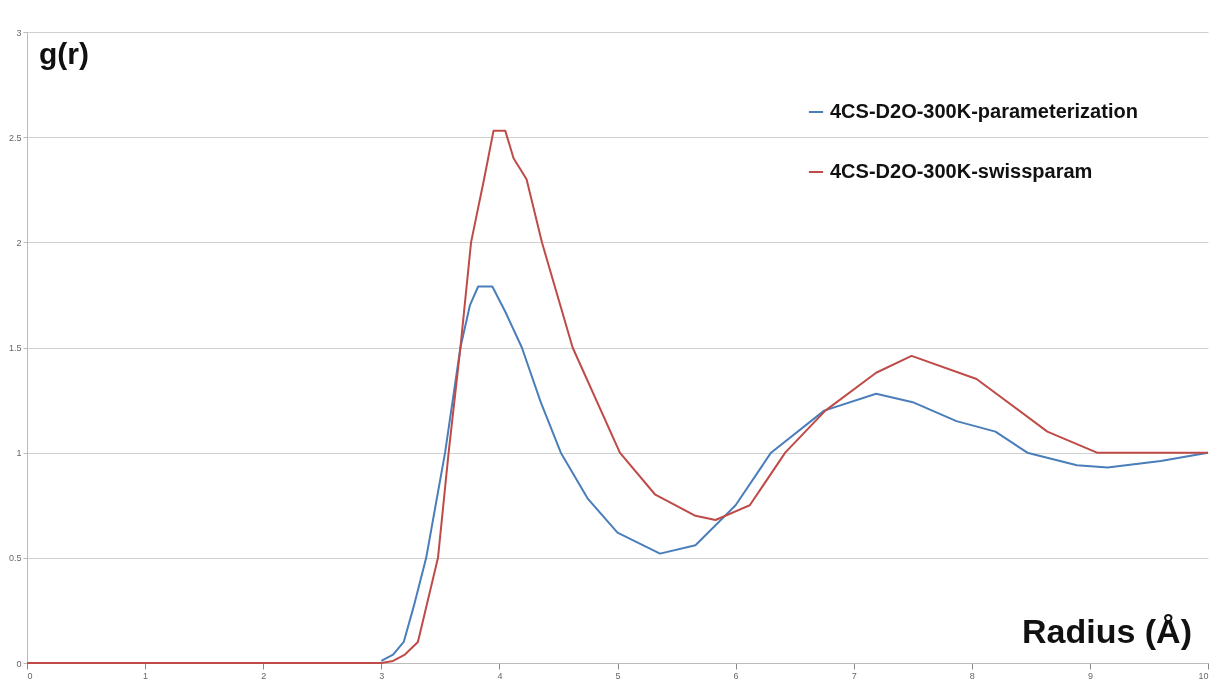 This screenshot has width=1215, height=684. Describe the element at coordinates (19, 32) in the screenshot. I see `y-tick-label: 3` at that location.